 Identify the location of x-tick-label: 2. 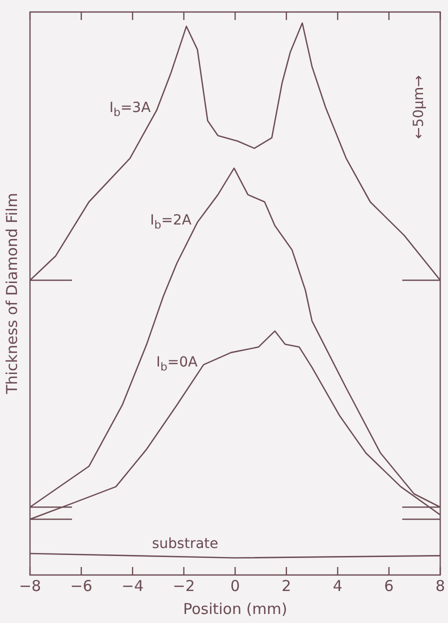
(287, 585).